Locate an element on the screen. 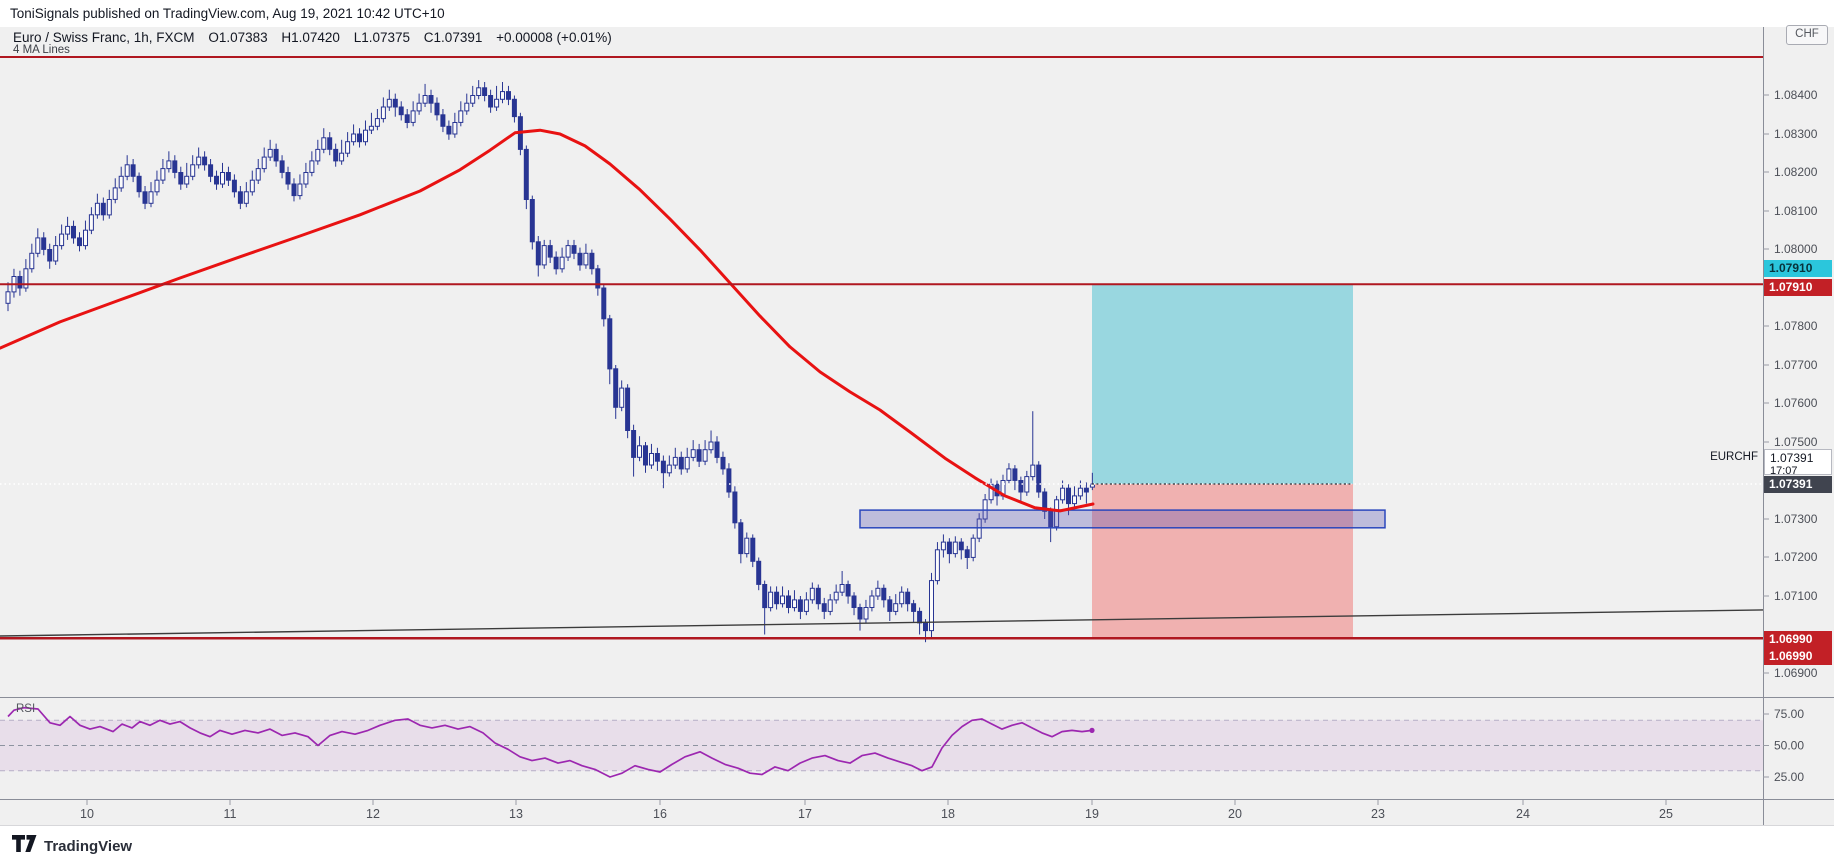 The width and height of the screenshot is (1834, 863). svg-text: 16 is located at coordinates (660, 814).